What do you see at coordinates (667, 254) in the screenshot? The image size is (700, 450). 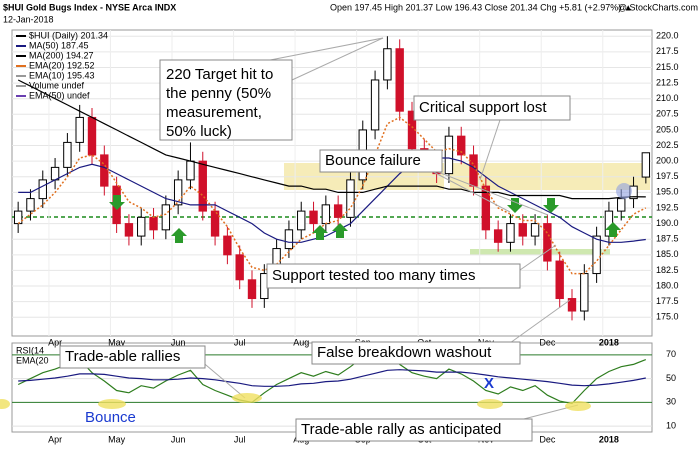 I see `y-tick-label: 185.0` at bounding box center [667, 254].